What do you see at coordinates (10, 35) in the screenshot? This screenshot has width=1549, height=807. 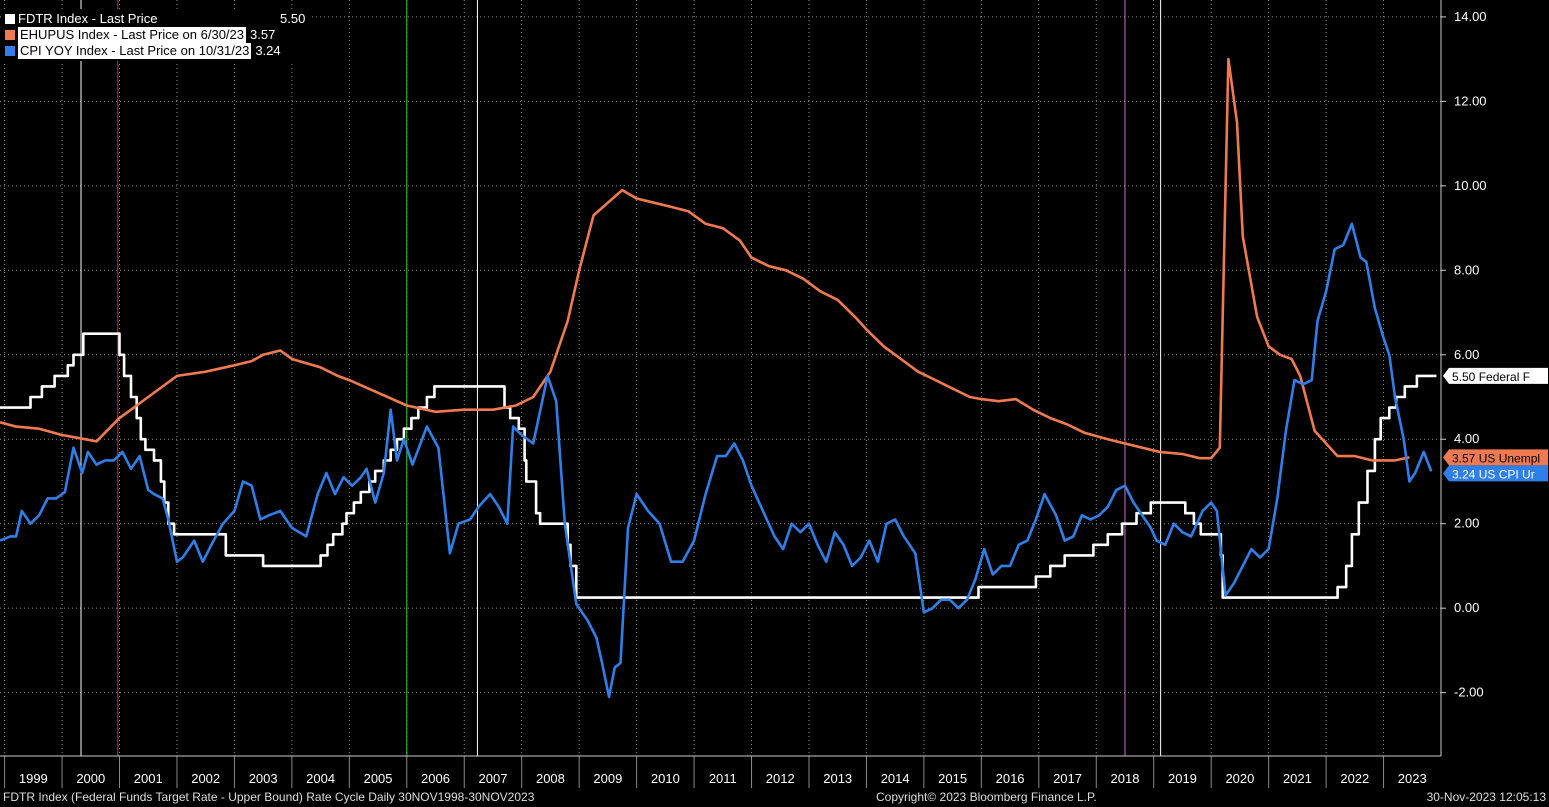 I see `legend-swatch-ehupus` at bounding box center [10, 35].